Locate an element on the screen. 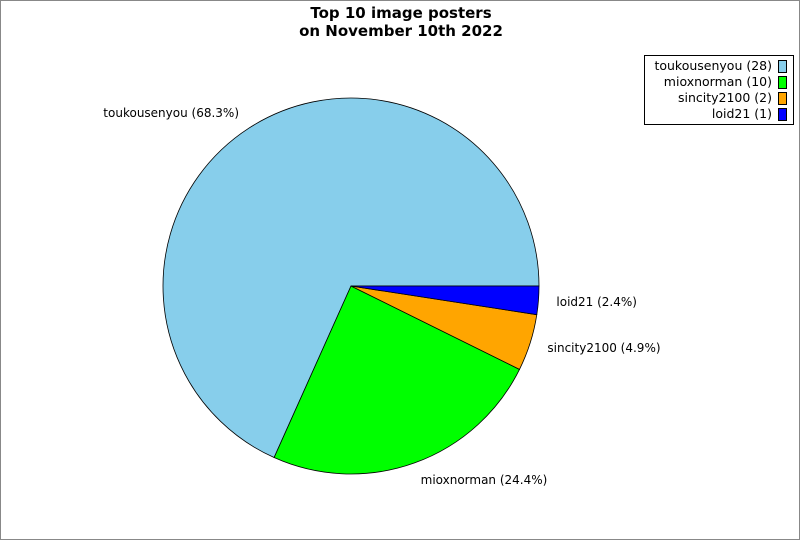  legend-item-sincity2100: sincity2100 (2) is located at coordinates (732, 98).